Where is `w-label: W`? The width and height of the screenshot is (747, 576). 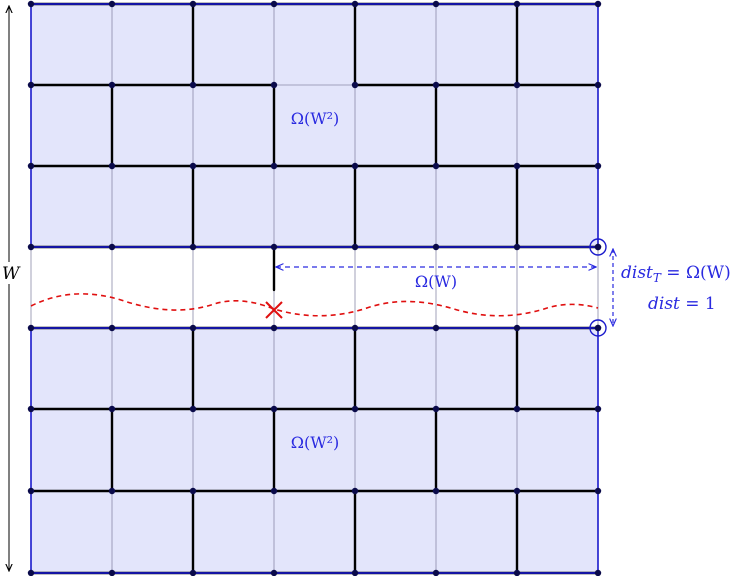 w-label: W is located at coordinates (11, 274).